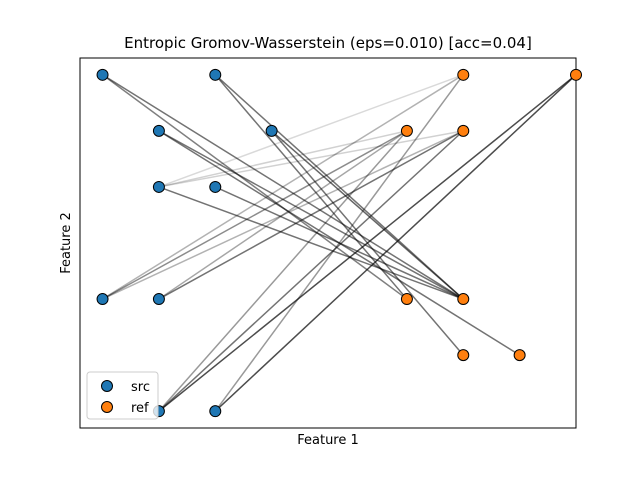 Image resolution: width=640 pixels, height=480 pixels. What do you see at coordinates (107, 407) in the screenshot?
I see `legend-marker-ref` at bounding box center [107, 407].